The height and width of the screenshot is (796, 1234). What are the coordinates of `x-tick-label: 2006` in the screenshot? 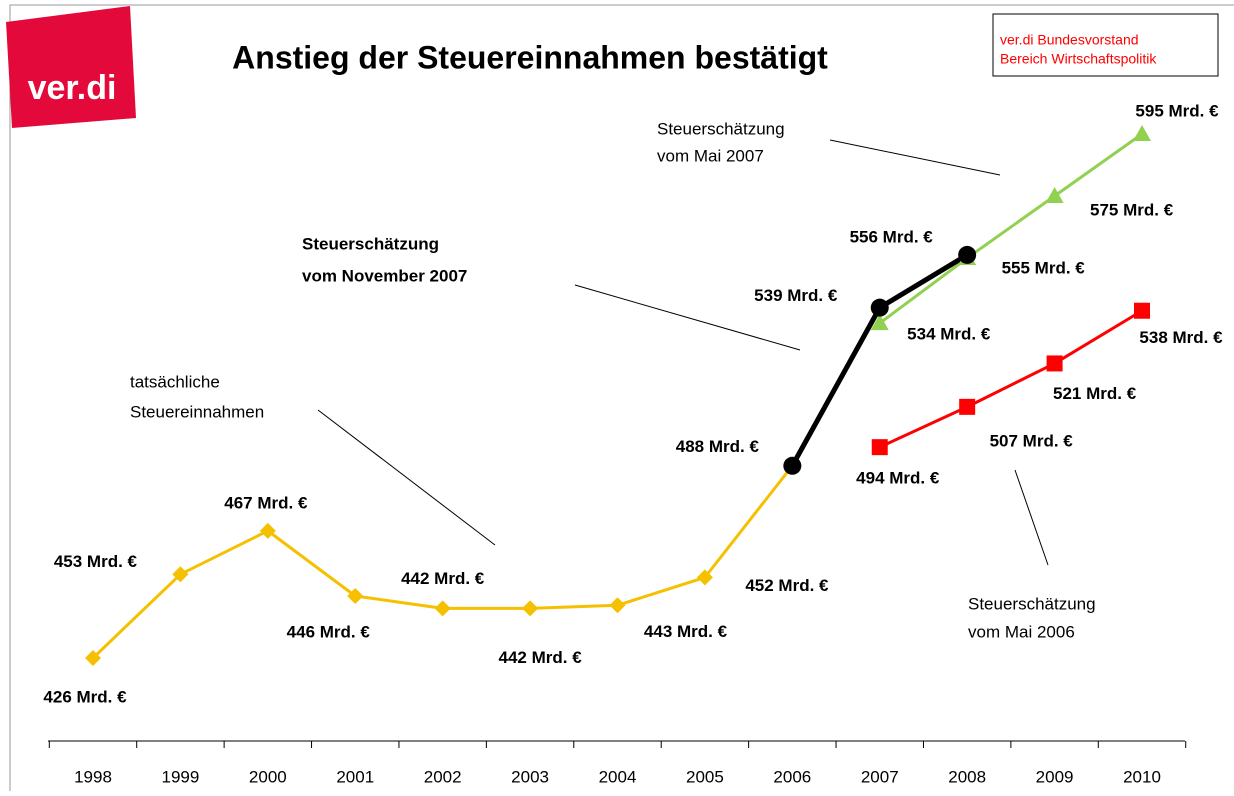 It's located at (792, 776).